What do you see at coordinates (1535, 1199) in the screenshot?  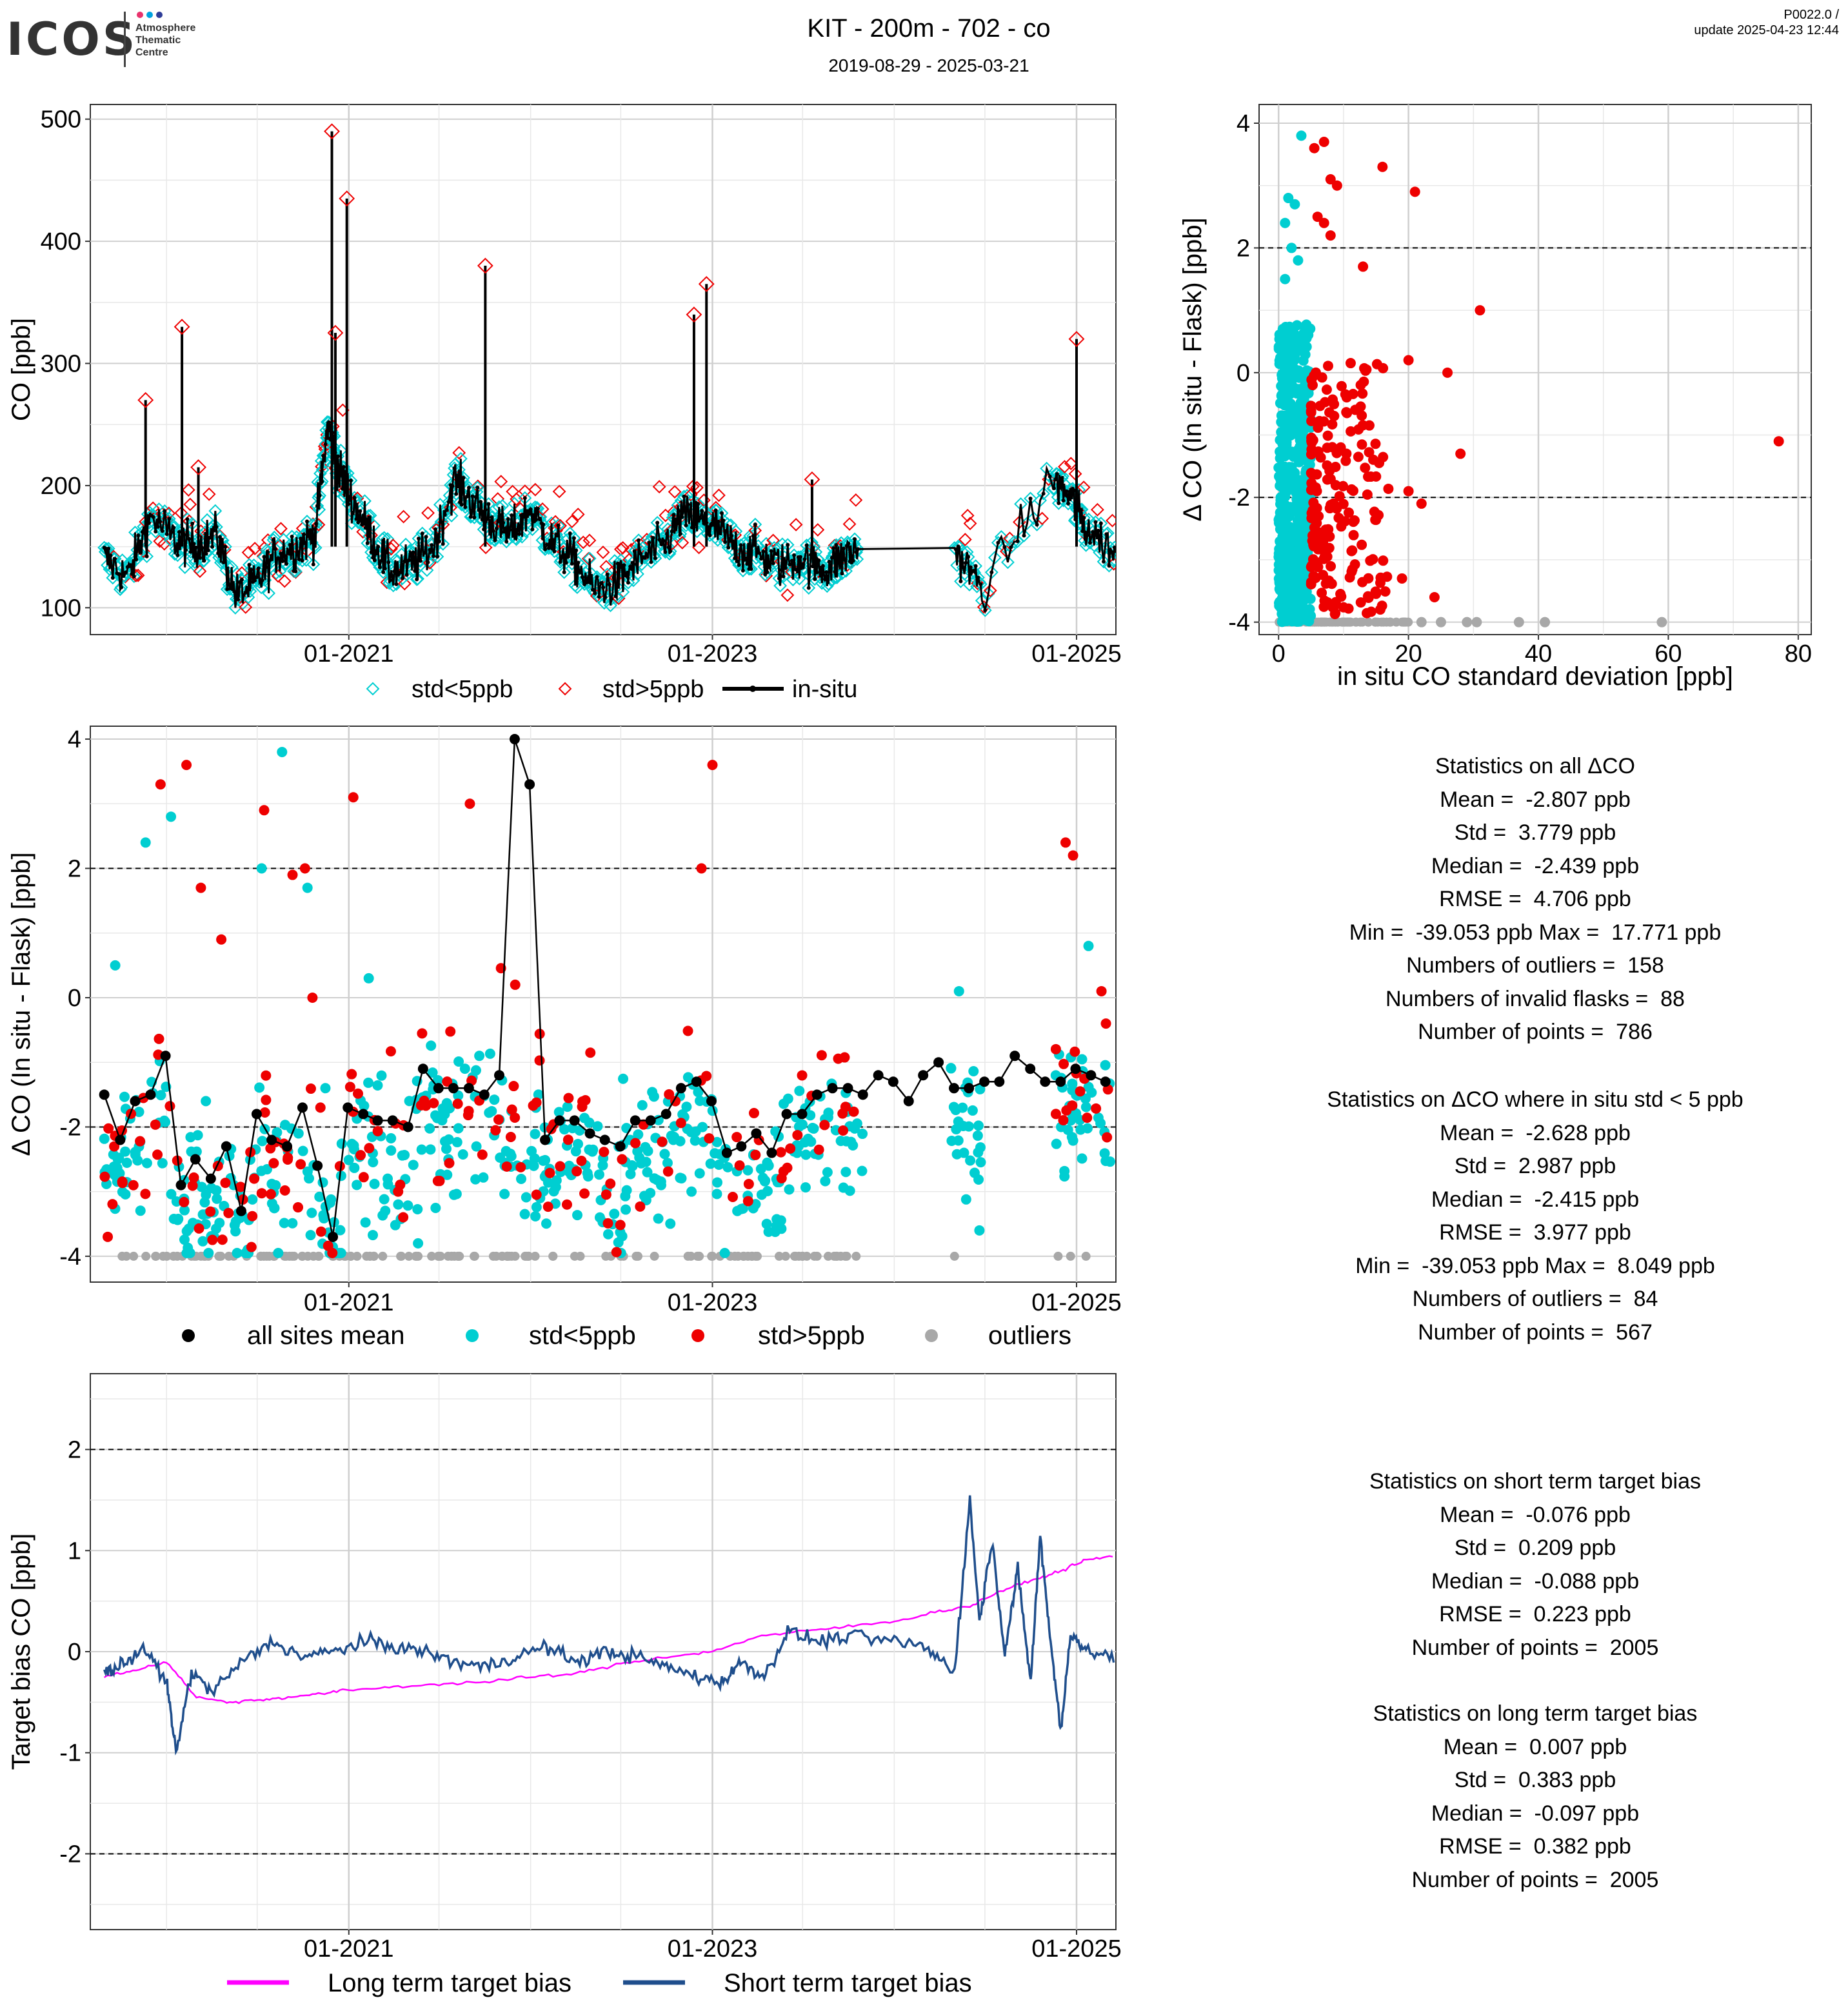 I see `stats-line: Median = -2.415 ppb` at bounding box center [1535, 1199].